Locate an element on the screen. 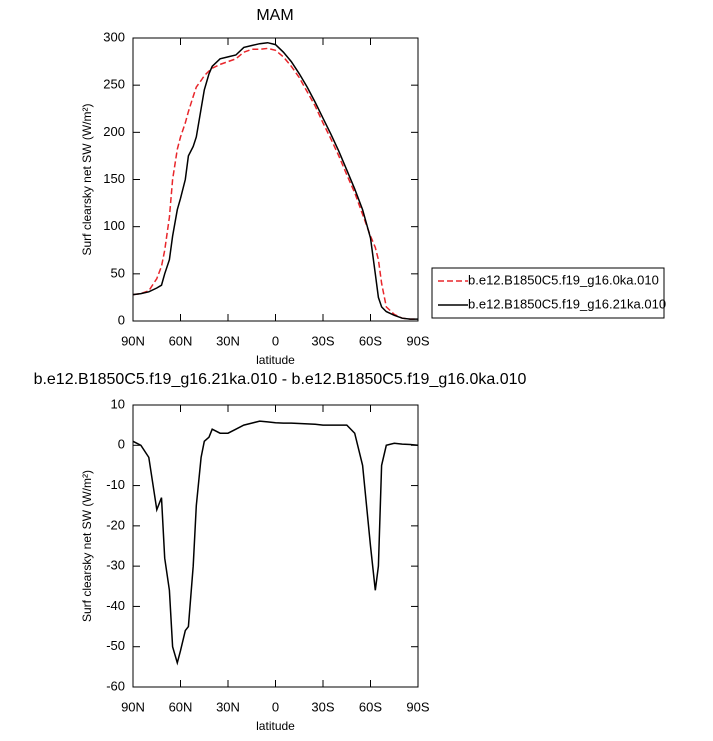 Image resolution: width=713 pixels, height=741 pixels. y-tick-label: 50 is located at coordinates (118, 272).